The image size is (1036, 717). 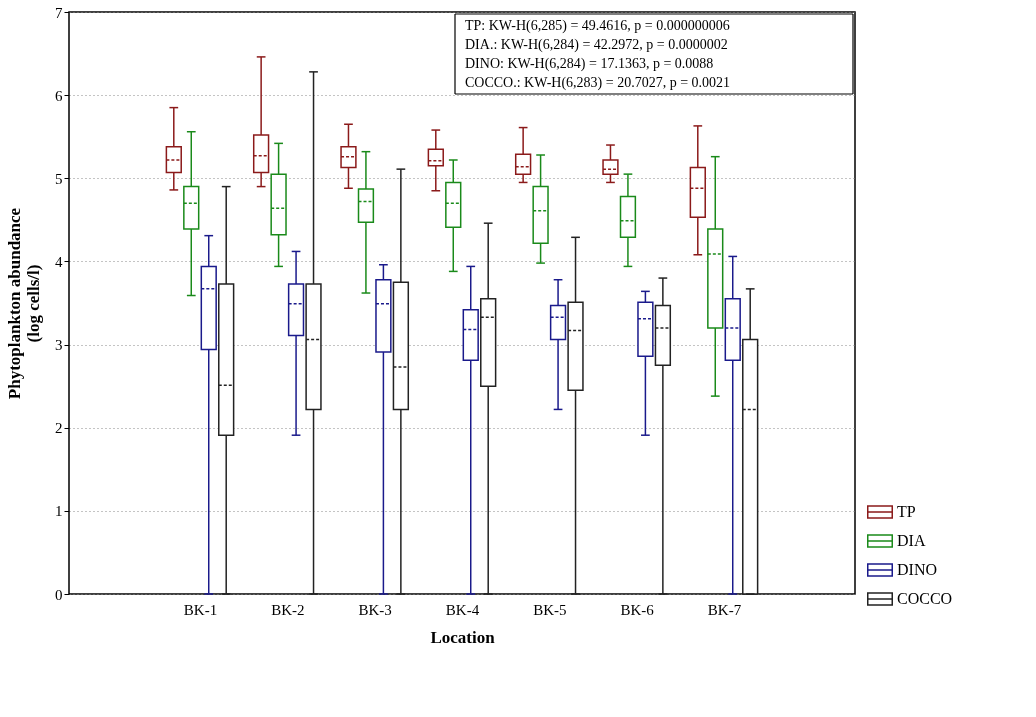 What do you see at coordinates (59, 428) in the screenshot?
I see `y-tick-label: 2` at bounding box center [59, 428].